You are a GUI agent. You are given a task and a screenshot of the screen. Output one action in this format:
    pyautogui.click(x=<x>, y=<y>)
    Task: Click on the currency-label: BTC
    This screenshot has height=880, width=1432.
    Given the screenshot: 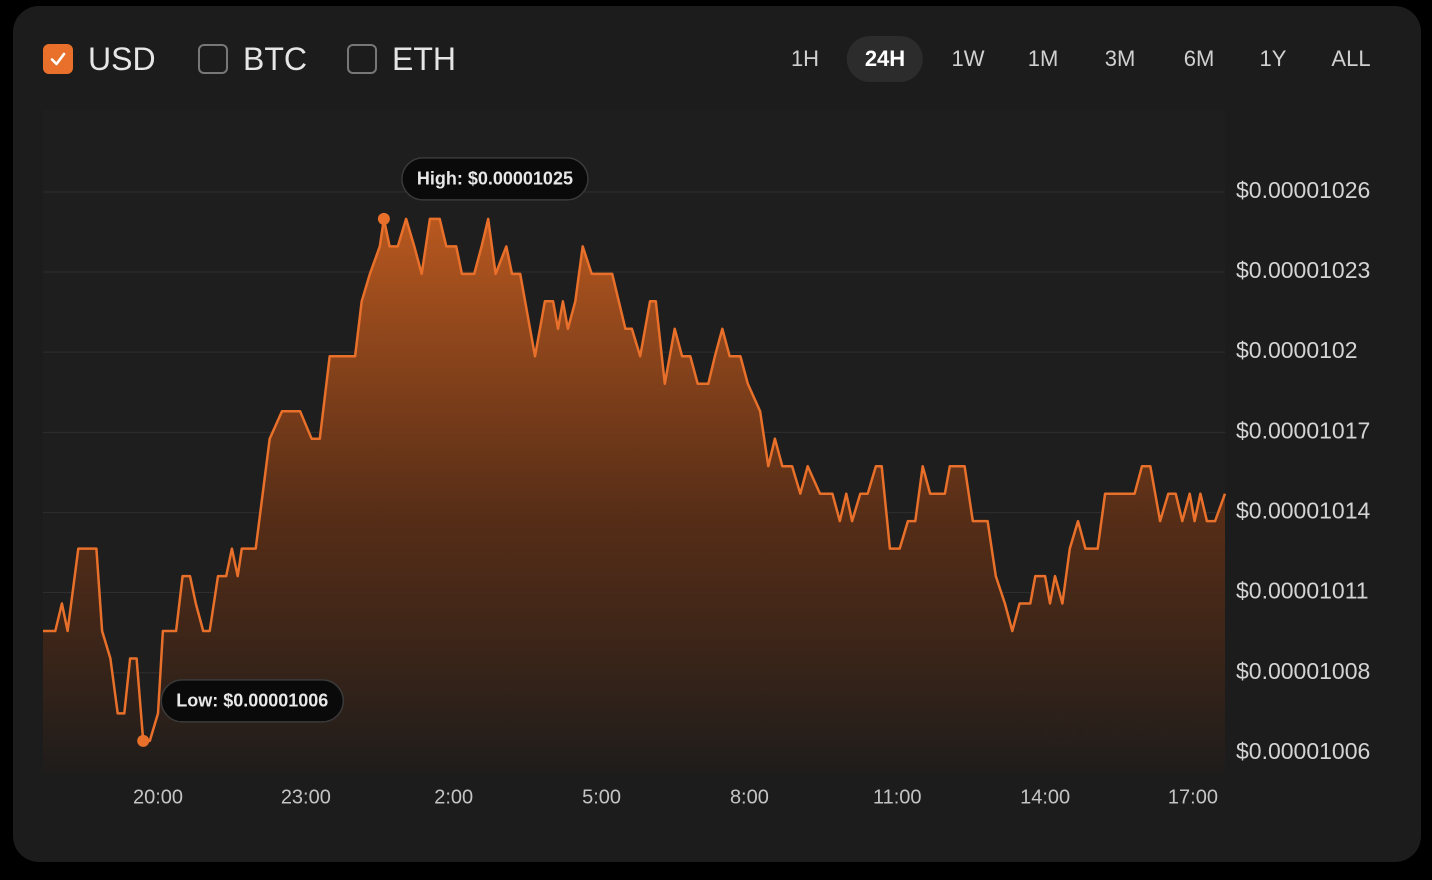 What is the action you would take?
    pyautogui.click(x=275, y=58)
    